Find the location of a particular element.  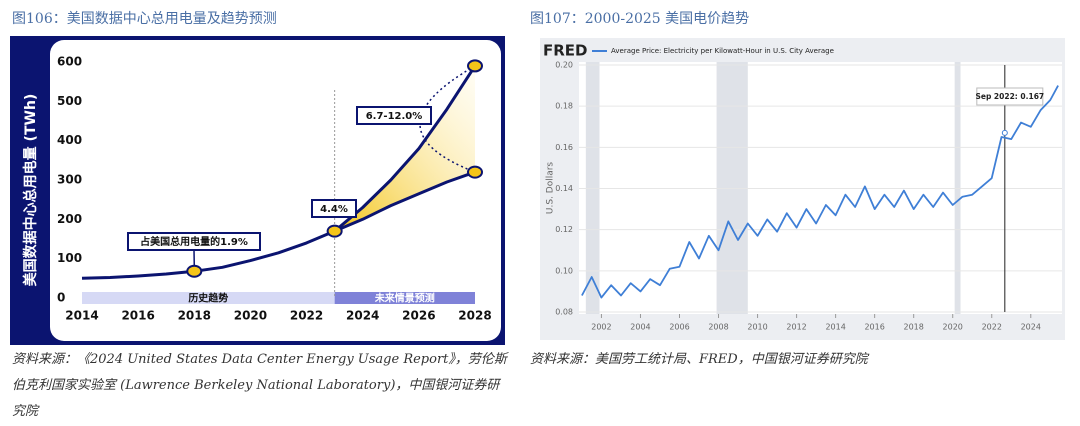

band-label: 未来情景预测 is located at coordinates (404, 298).